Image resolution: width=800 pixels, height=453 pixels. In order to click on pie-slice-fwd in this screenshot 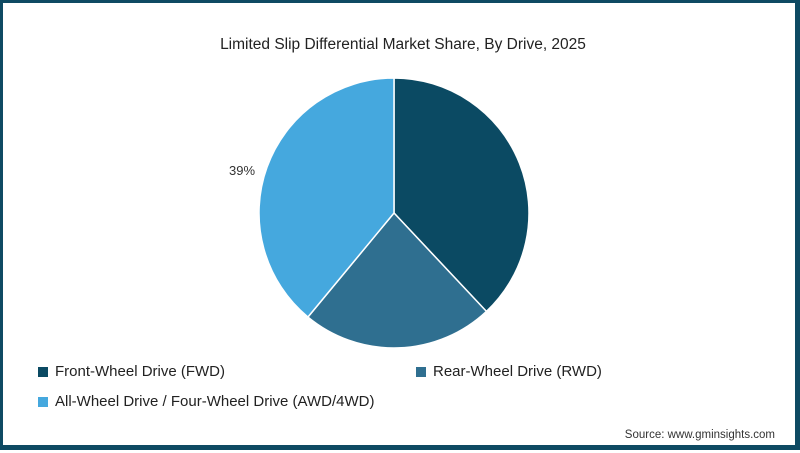, I will do `click(461, 195)`.